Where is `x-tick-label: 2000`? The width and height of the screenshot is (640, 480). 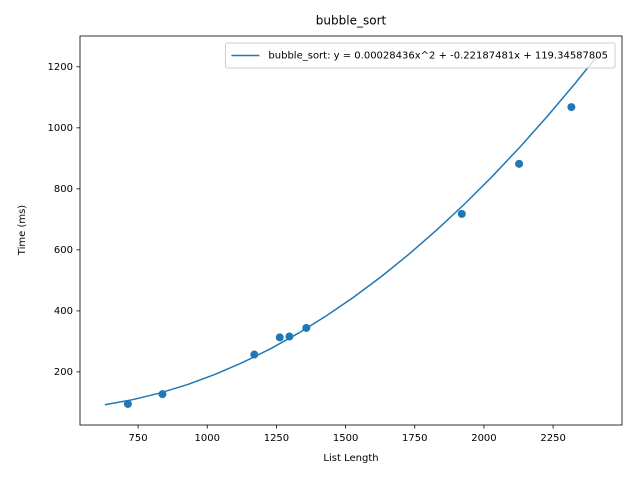 x-tick-label: 2000 is located at coordinates (483, 438).